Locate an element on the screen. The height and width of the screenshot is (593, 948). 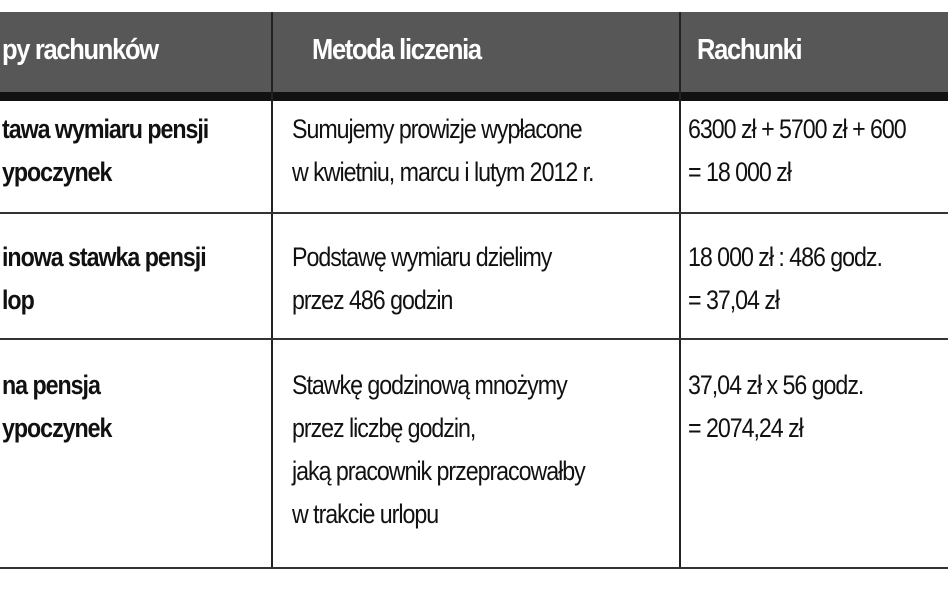
table-row-calc: 37,04 zł x 56 godz. = 2074,24 zł is located at coordinates (776, 407).